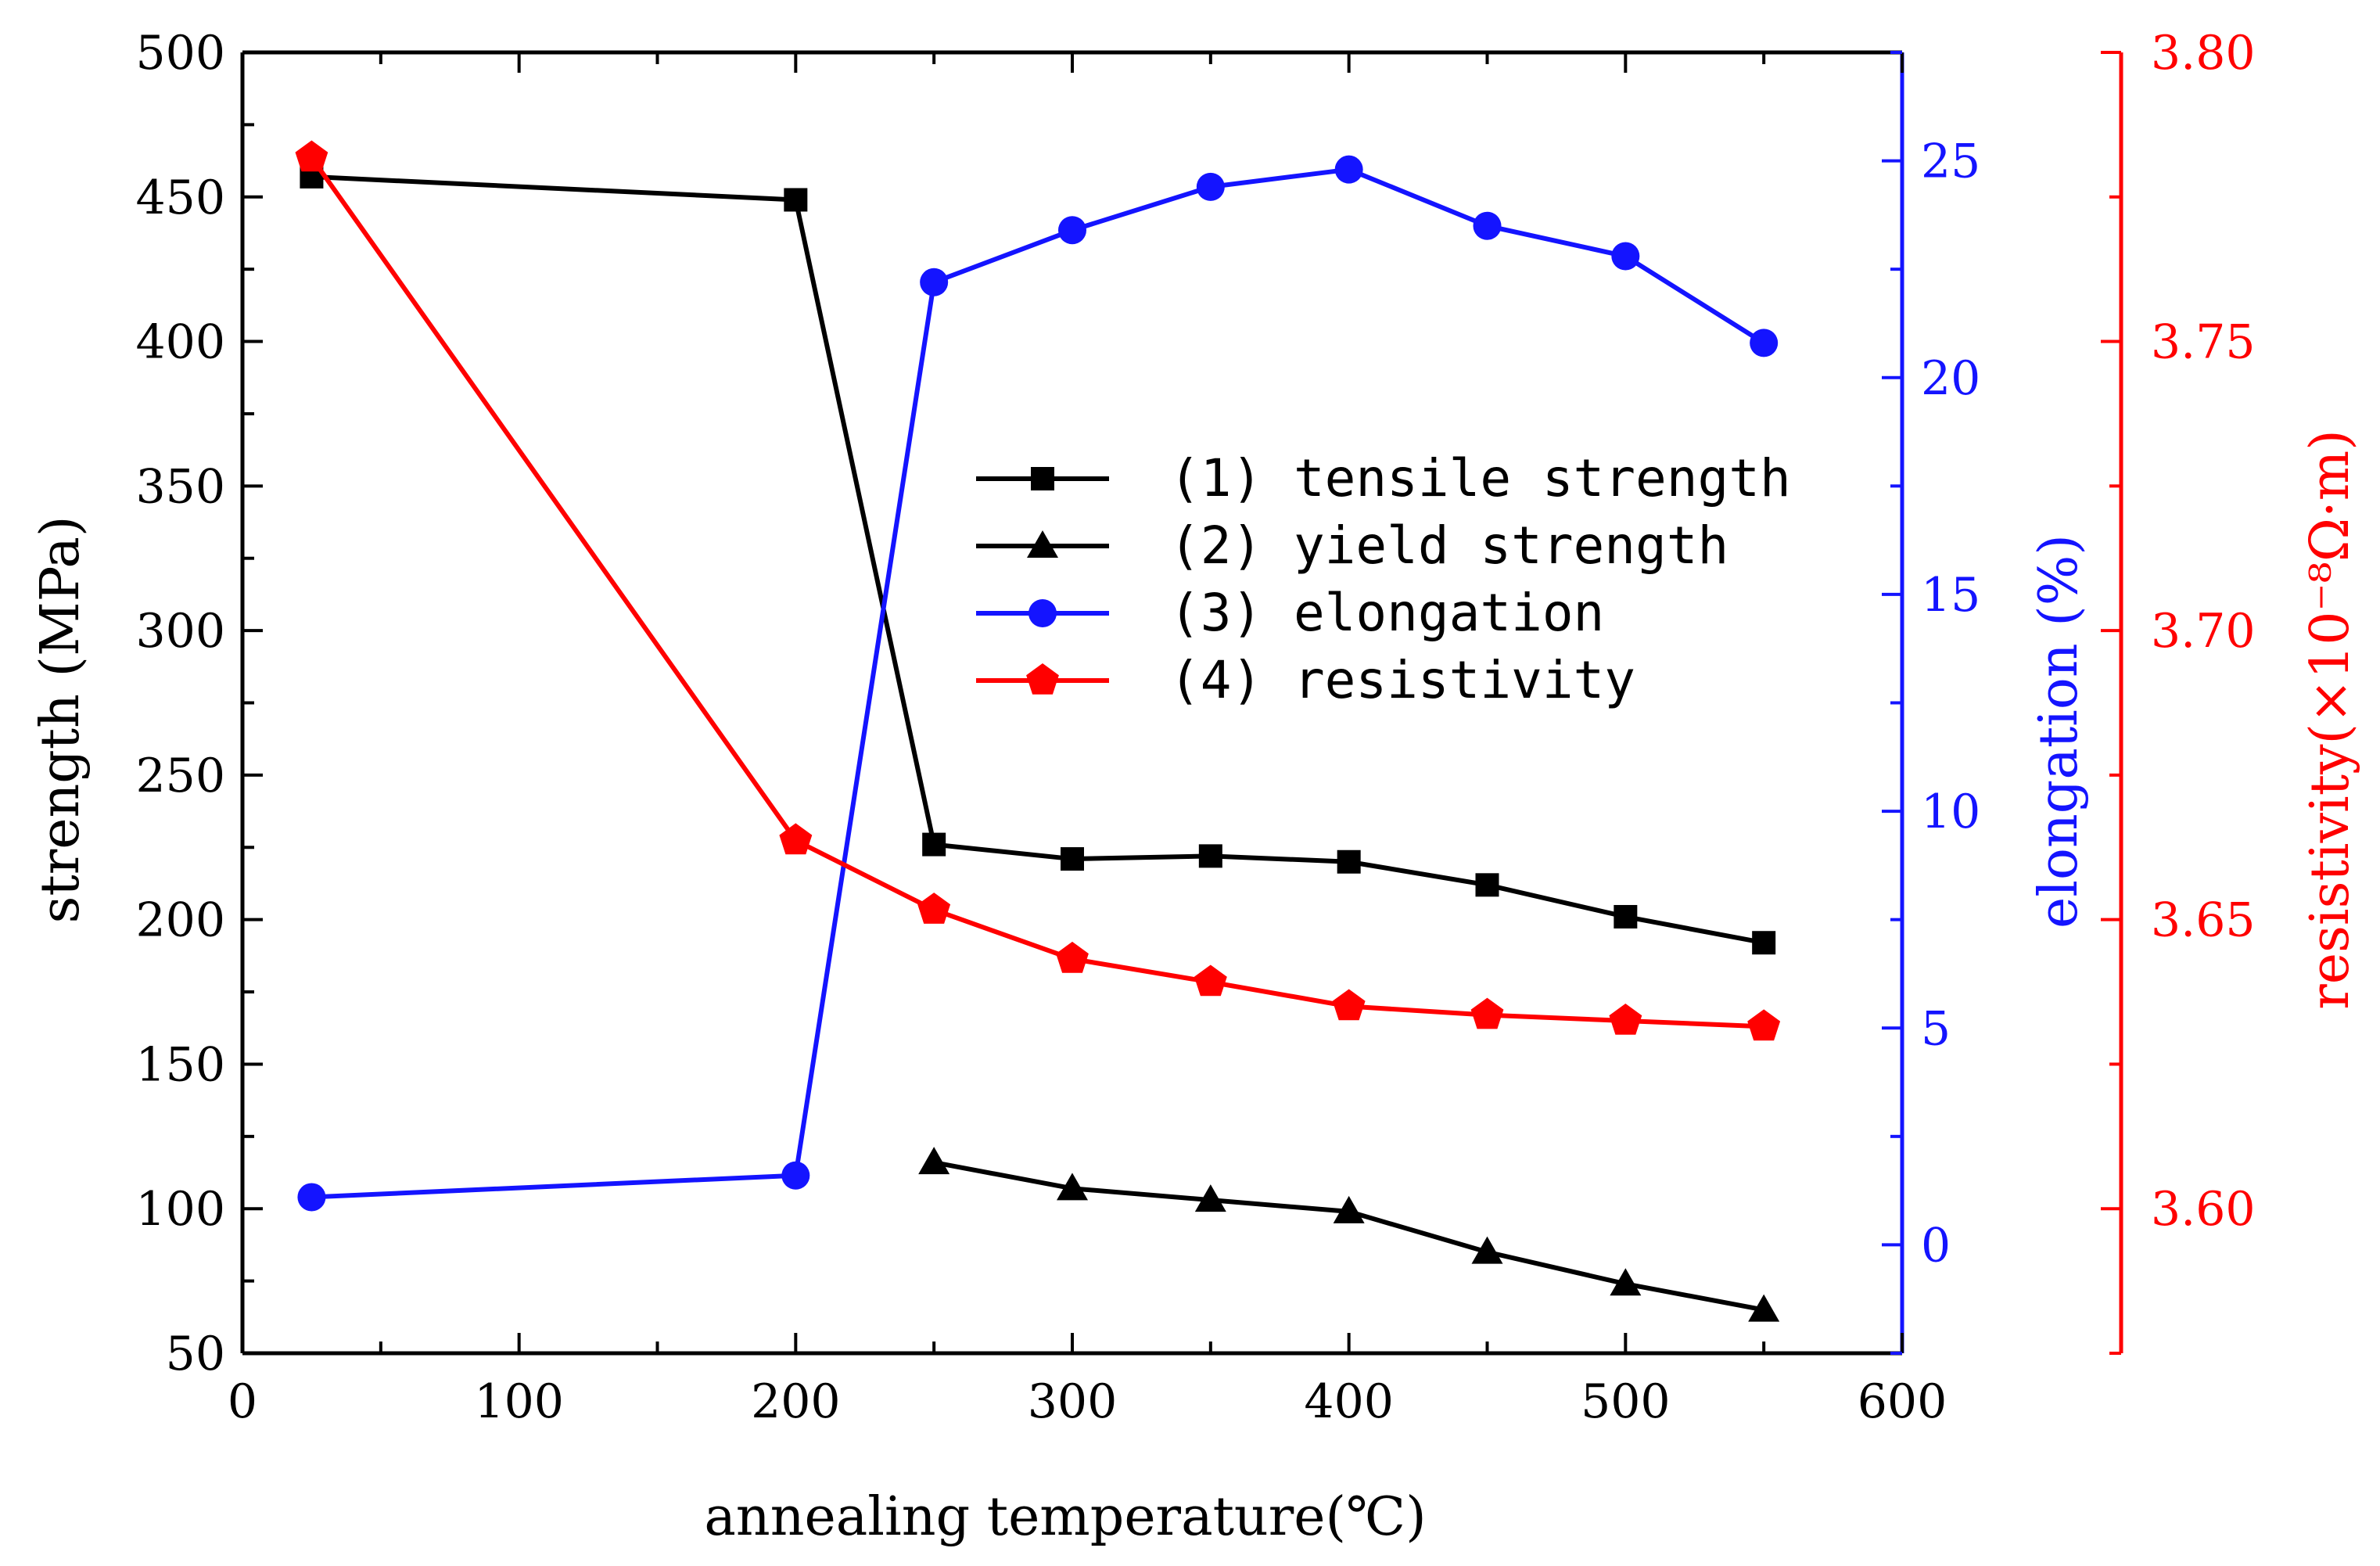 This screenshot has height=1566, width=2380. Describe the element at coordinates (180, 1209) in the screenshot. I see `left-tick-label: 100` at that location.